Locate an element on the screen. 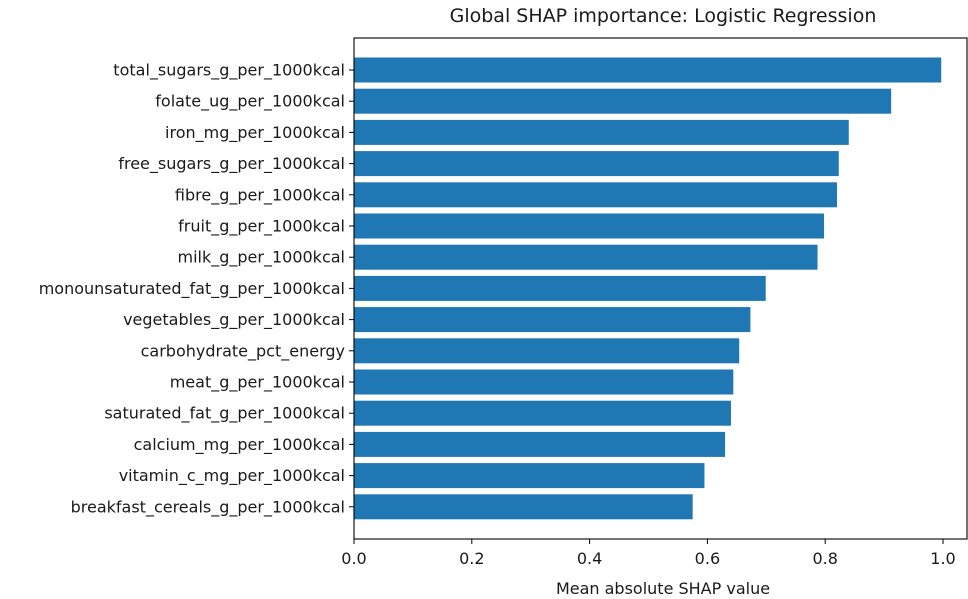 The height and width of the screenshot is (599, 968). bar-free-sugars-g-per-1000kcal is located at coordinates (596, 164).